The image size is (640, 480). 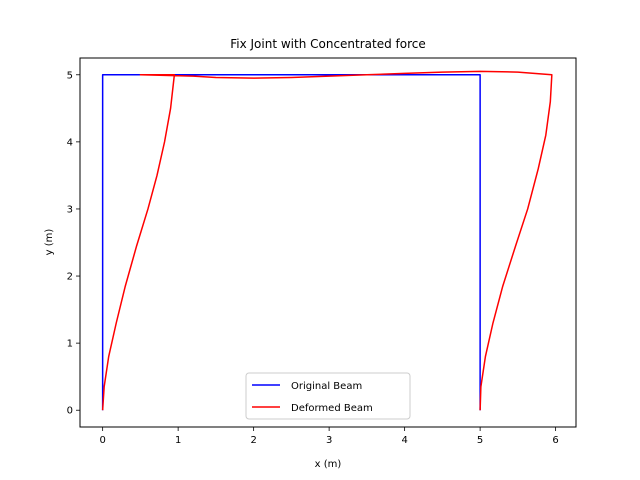 I want to click on legend-label-original: Original Beam, so click(x=326, y=386).